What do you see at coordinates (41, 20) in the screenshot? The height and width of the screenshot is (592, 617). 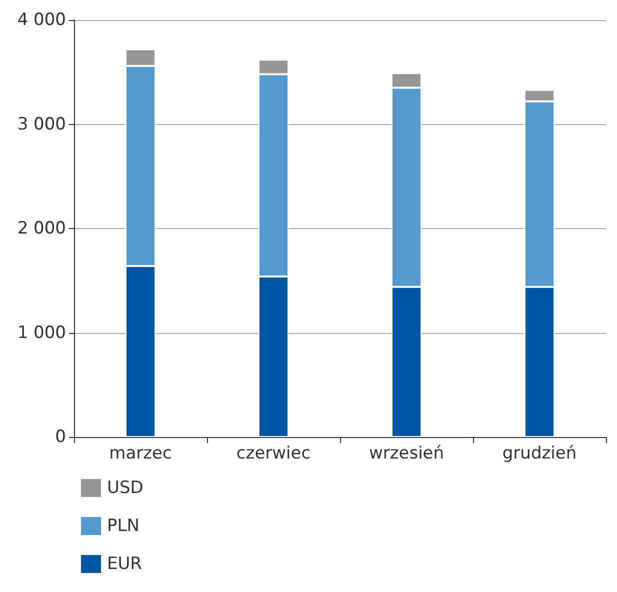 I see `y-tick-label: 4 000` at bounding box center [41, 20].